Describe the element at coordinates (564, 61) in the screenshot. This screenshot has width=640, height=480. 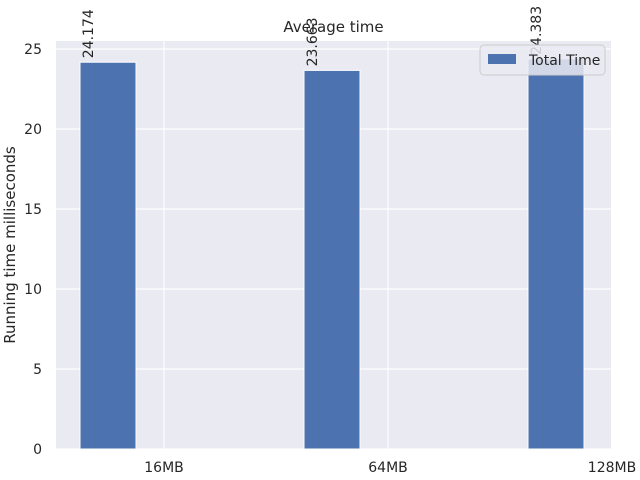
I see `legend-label: Total Time` at that location.